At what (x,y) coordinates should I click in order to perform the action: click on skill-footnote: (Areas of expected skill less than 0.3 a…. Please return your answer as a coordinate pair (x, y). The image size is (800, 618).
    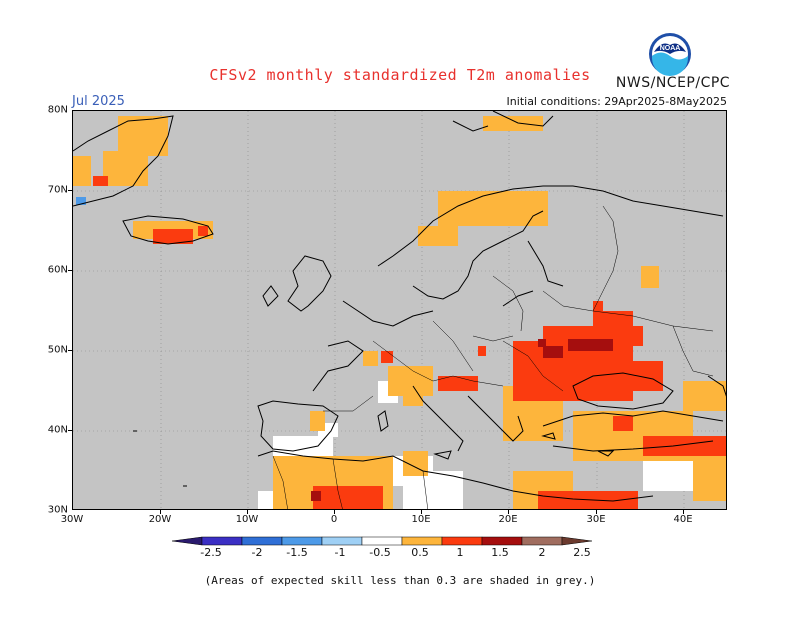
    Looking at the image, I should click on (400, 580).